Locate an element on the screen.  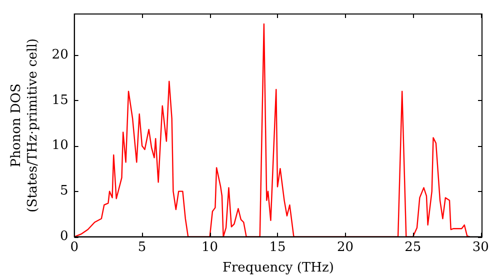
x-tick-label: 25 is located at coordinates (413, 247).